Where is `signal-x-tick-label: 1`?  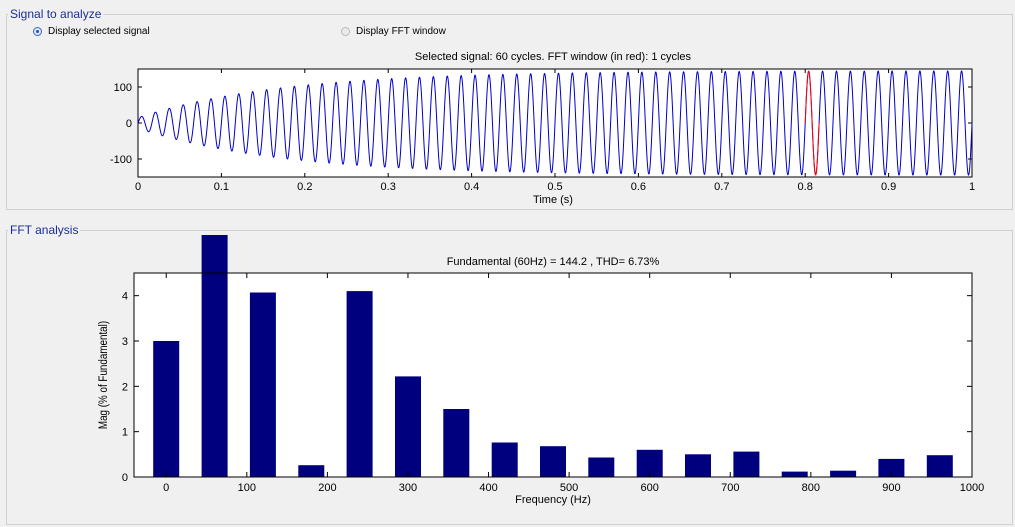 signal-x-tick-label: 1 is located at coordinates (972, 187).